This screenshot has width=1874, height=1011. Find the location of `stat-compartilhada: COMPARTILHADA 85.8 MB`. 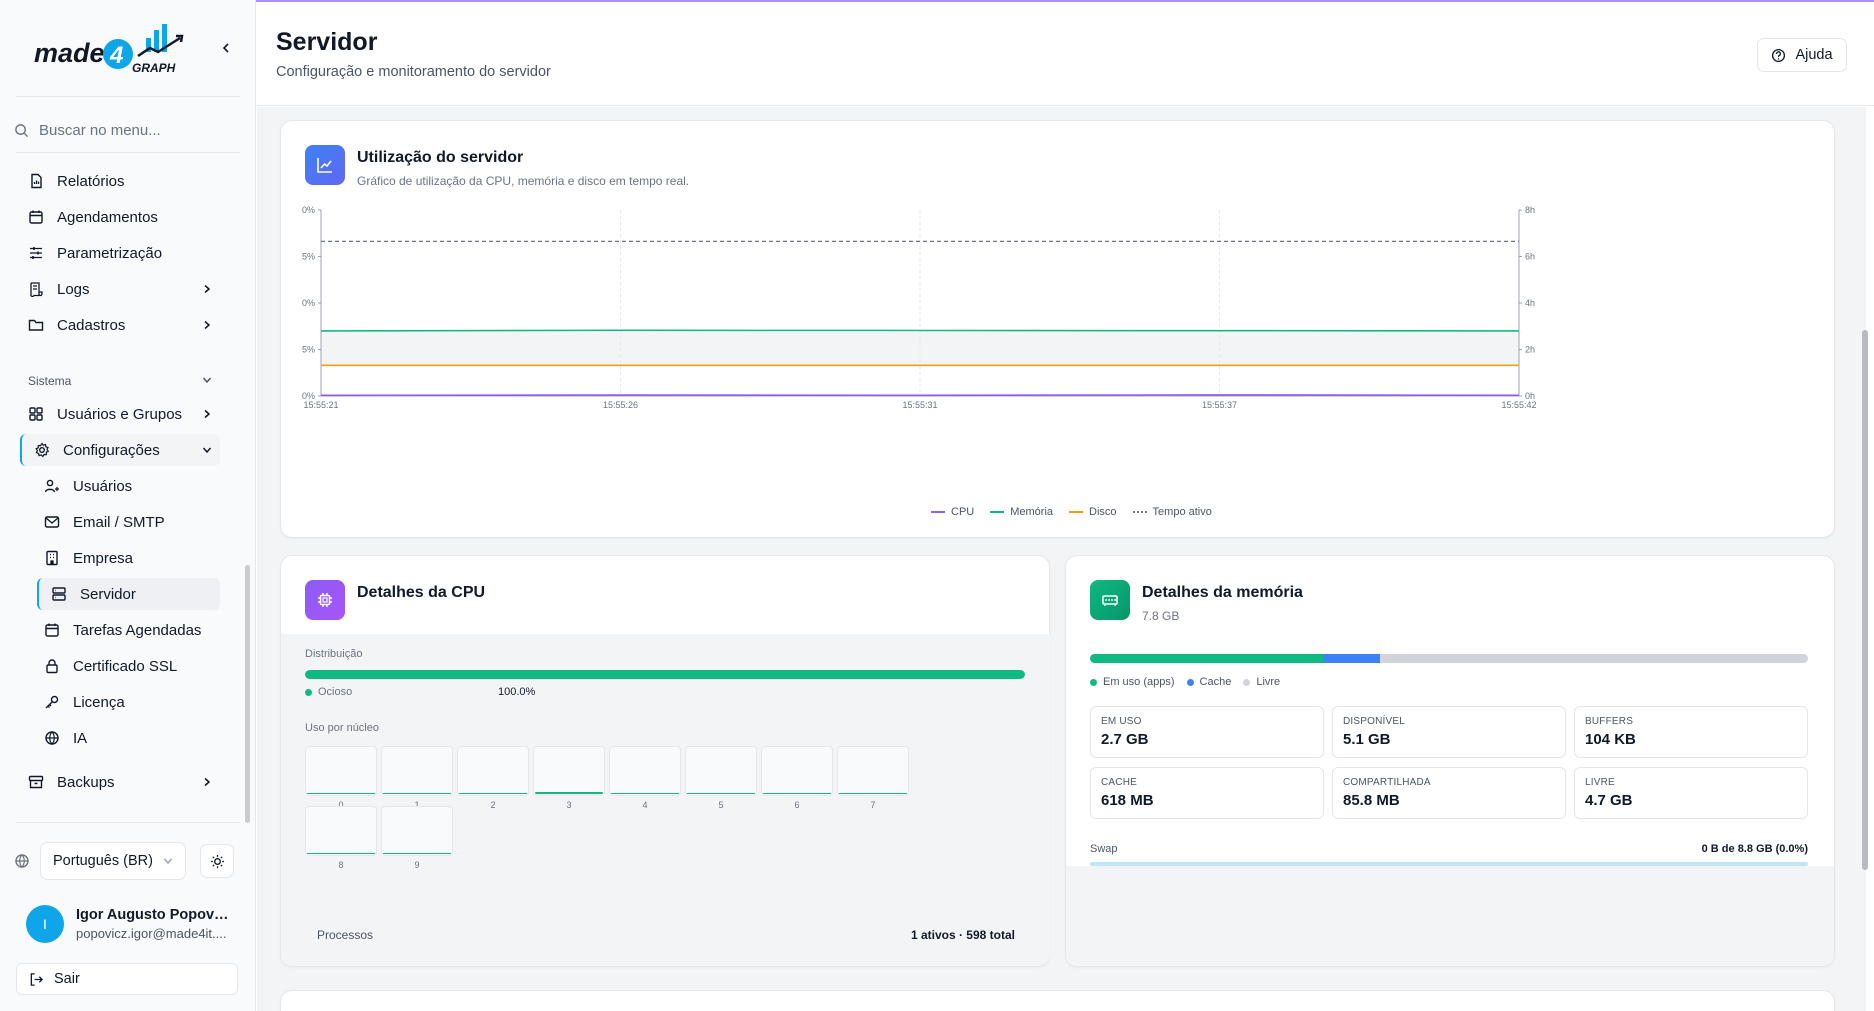

stat-compartilhada: COMPARTILHADA 85.8 MB is located at coordinates (1449, 793).